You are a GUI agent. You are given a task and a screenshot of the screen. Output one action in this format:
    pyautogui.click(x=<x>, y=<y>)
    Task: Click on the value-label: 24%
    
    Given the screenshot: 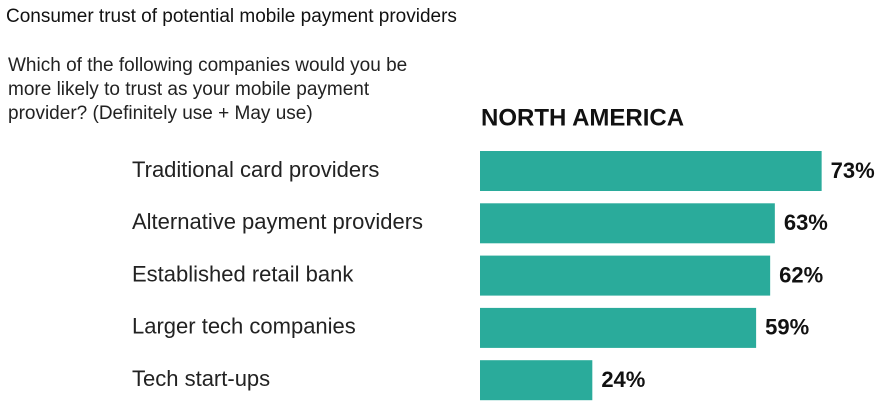 What is the action you would take?
    pyautogui.click(x=623, y=379)
    